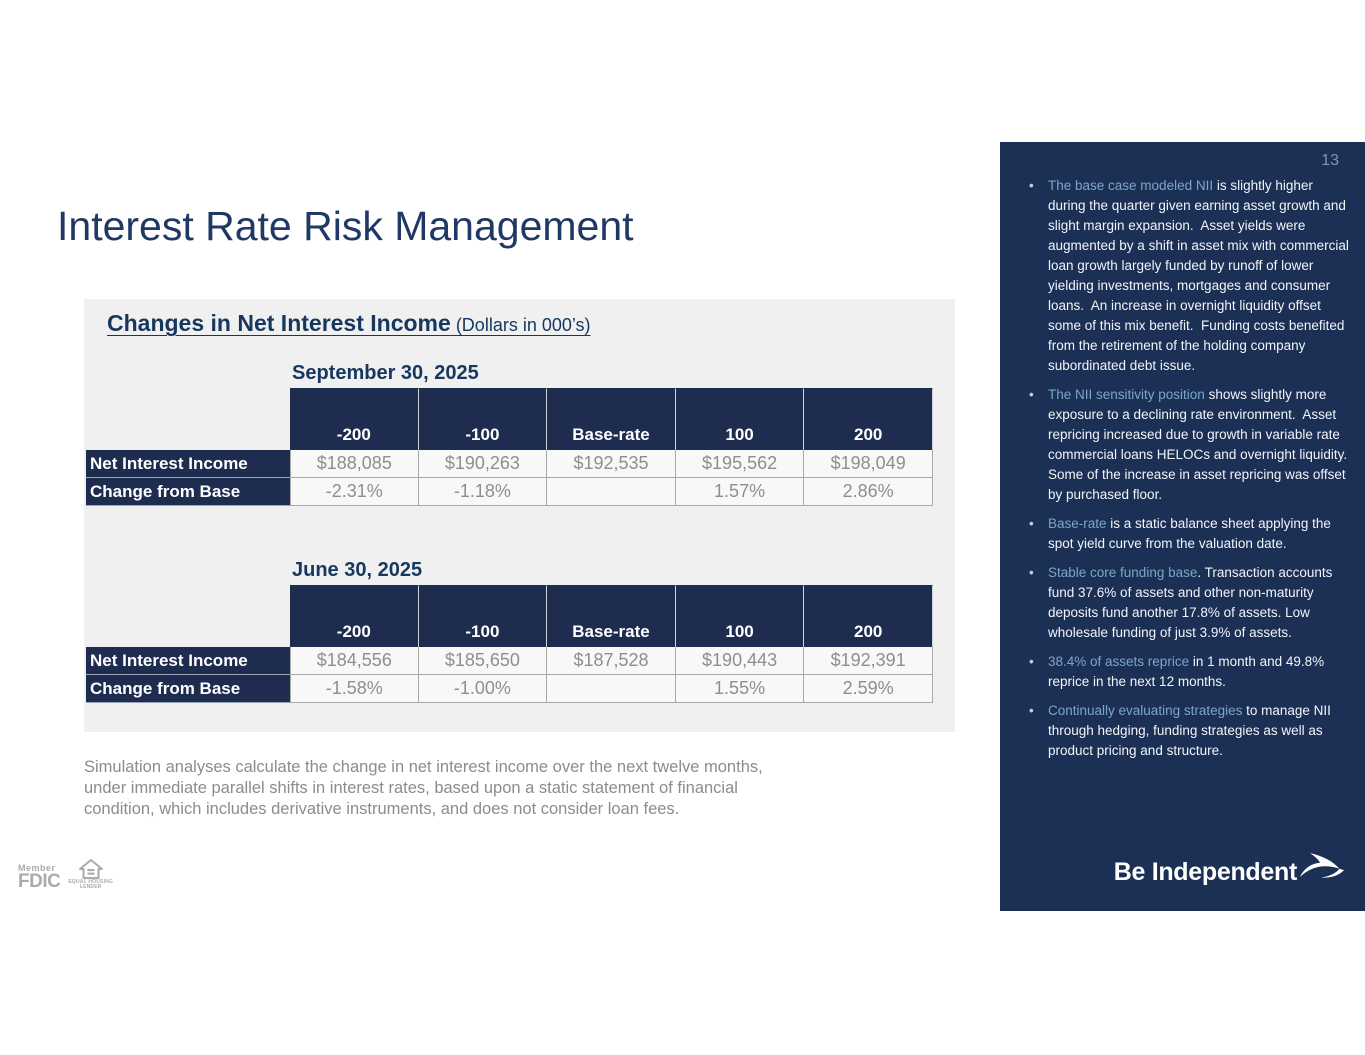 This screenshot has height=1055, width=1365. What do you see at coordinates (740, 689) in the screenshot?
I see `table-cell: 1.55%` at bounding box center [740, 689].